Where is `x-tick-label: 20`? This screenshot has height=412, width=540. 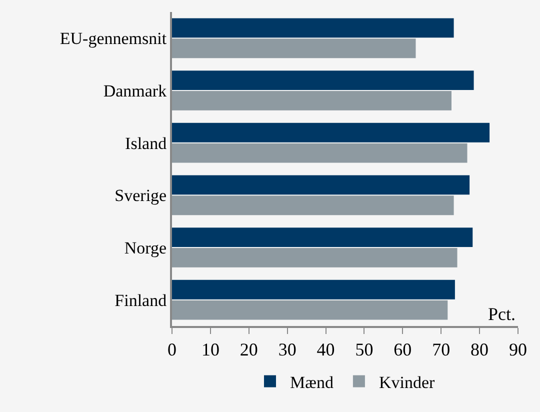 x-tick-label: 20 is located at coordinates (249, 350).